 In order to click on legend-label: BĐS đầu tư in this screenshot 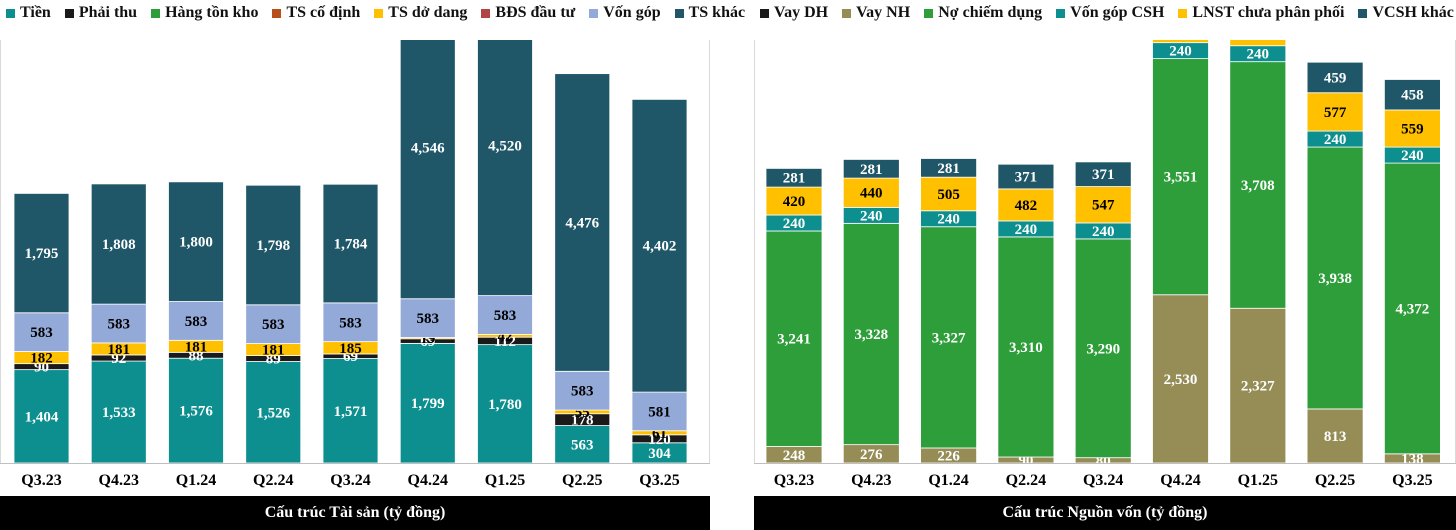, I will do `click(535, 12)`.